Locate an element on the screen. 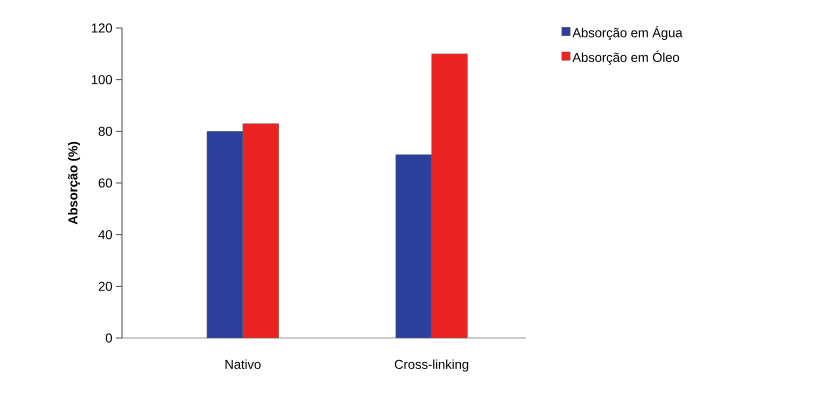  y-tick-label: 60 is located at coordinates (105, 183).